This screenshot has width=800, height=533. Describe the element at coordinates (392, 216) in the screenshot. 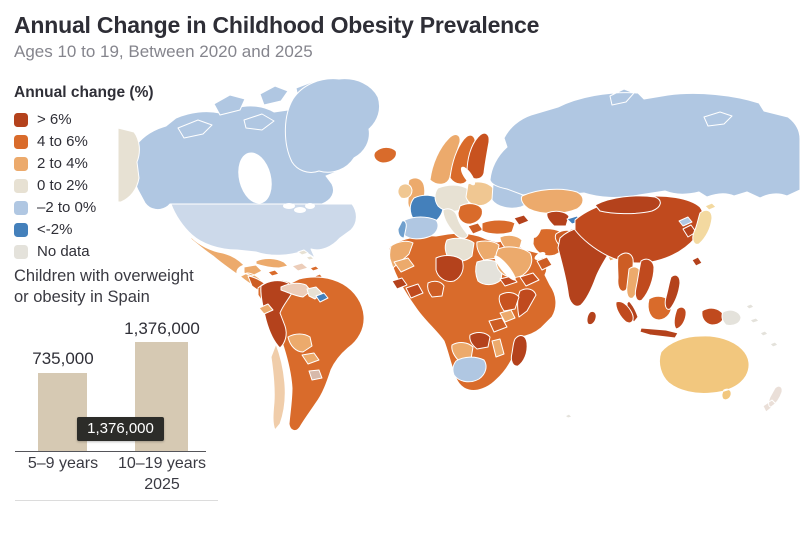

I see `water-bodies` at that location.